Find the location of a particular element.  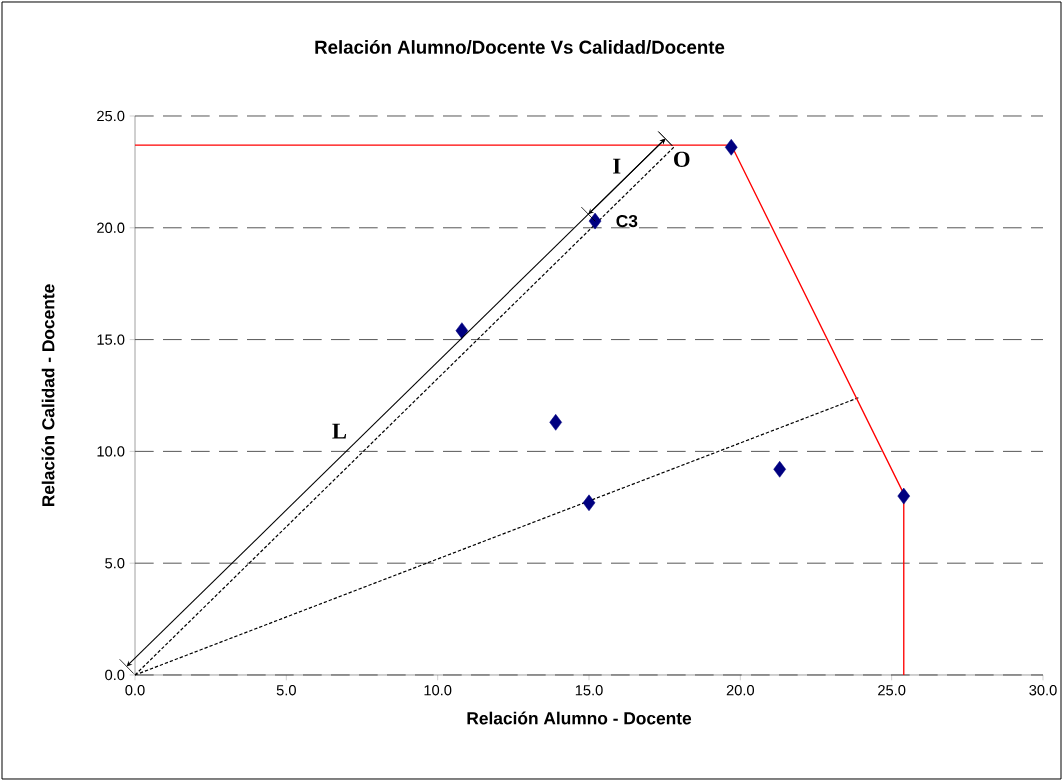

x-tick-label: 15.0 is located at coordinates (589, 690).